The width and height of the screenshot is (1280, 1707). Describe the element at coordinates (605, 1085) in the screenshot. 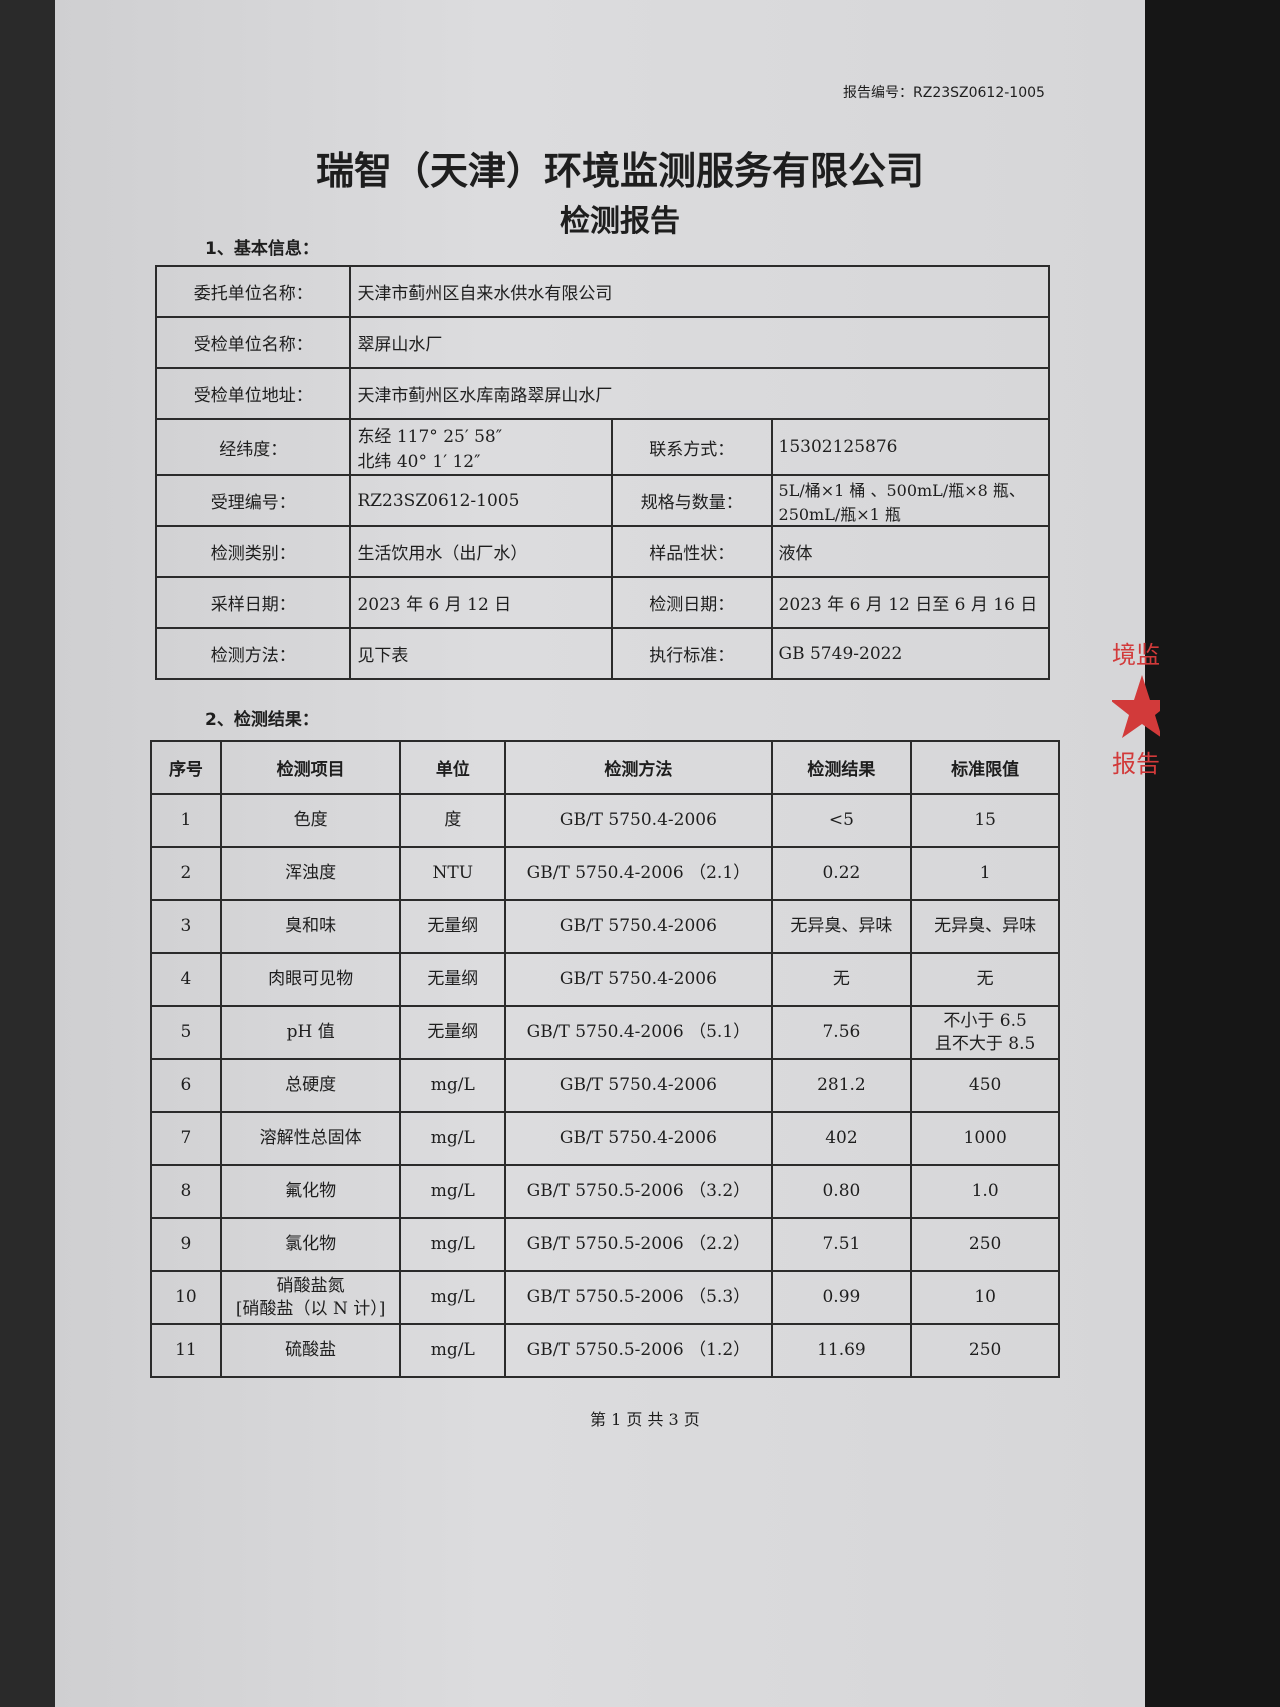

I see `table-row: 6 总硬度 mg/L GB/T 5750.4-2006 281.2 450` at that location.